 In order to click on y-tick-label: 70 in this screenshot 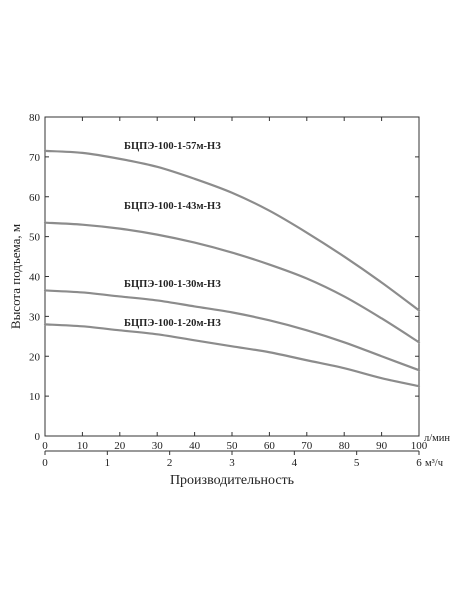, I will do `click(35, 158)`.